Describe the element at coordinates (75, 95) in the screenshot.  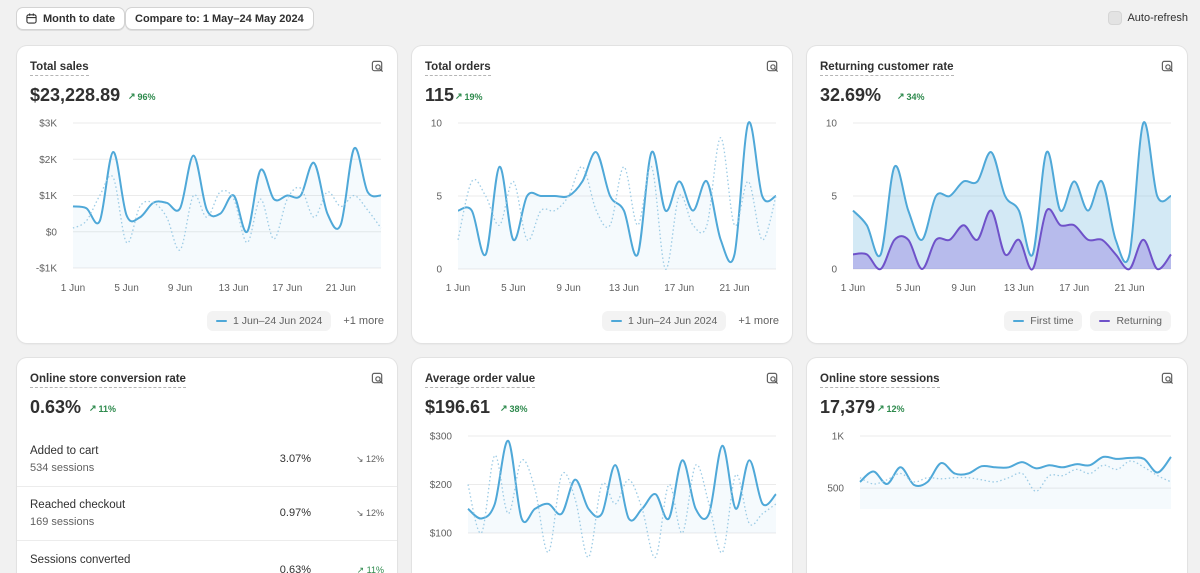
I see `metric-value: $23,228.89` at that location.